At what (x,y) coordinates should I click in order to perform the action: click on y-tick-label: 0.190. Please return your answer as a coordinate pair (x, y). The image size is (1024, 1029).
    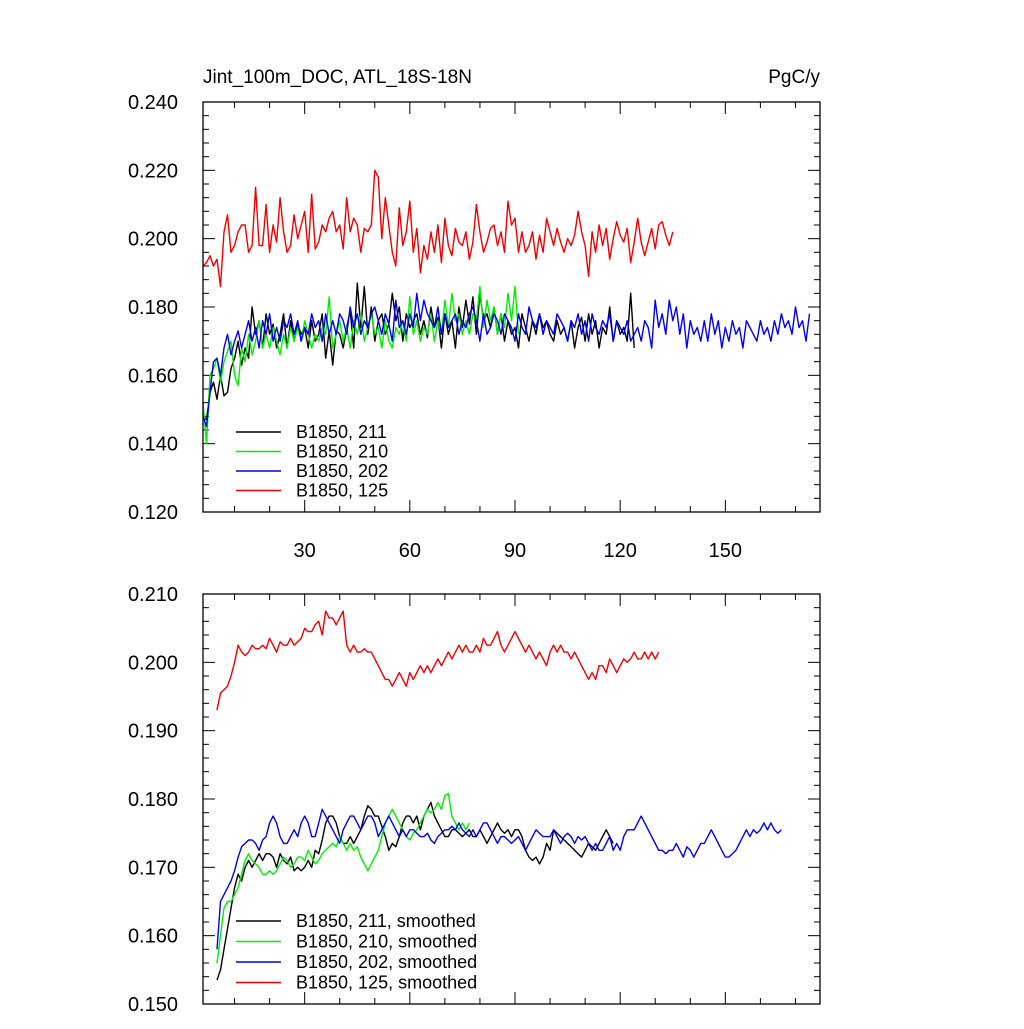
    Looking at the image, I should click on (153, 732).